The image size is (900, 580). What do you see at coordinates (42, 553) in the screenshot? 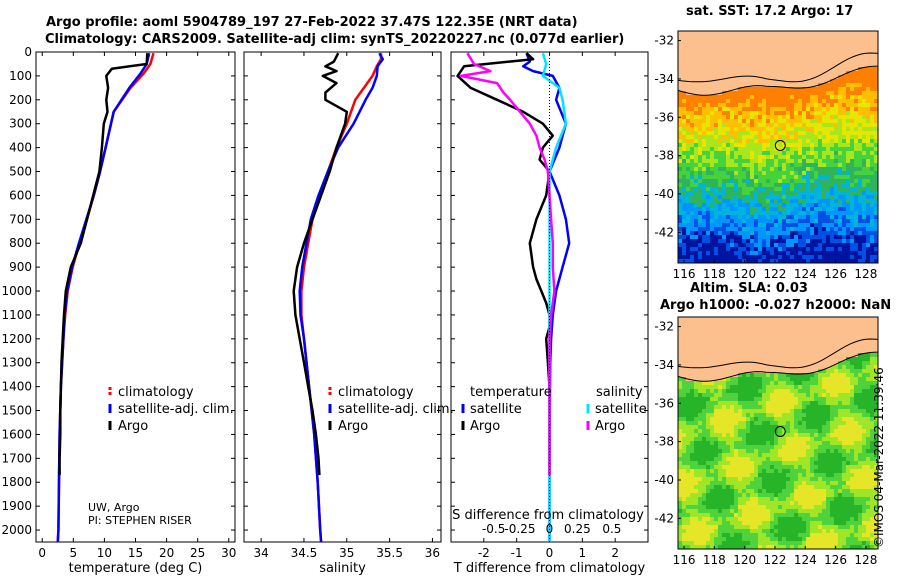
I see `x-tick-label: 0` at bounding box center [42, 553].